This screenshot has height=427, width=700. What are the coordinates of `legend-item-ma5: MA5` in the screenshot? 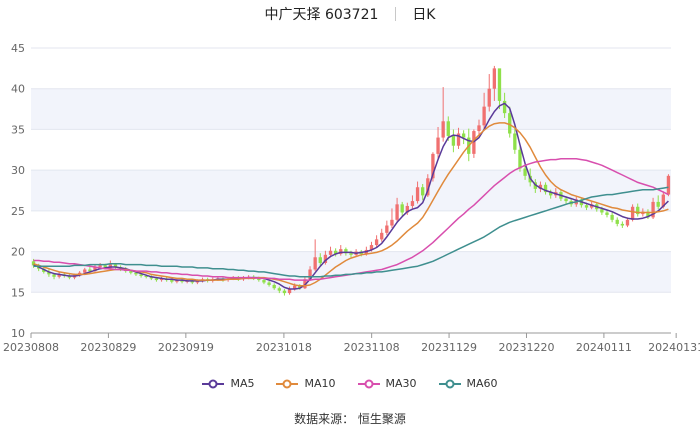 It's located at (228, 383).